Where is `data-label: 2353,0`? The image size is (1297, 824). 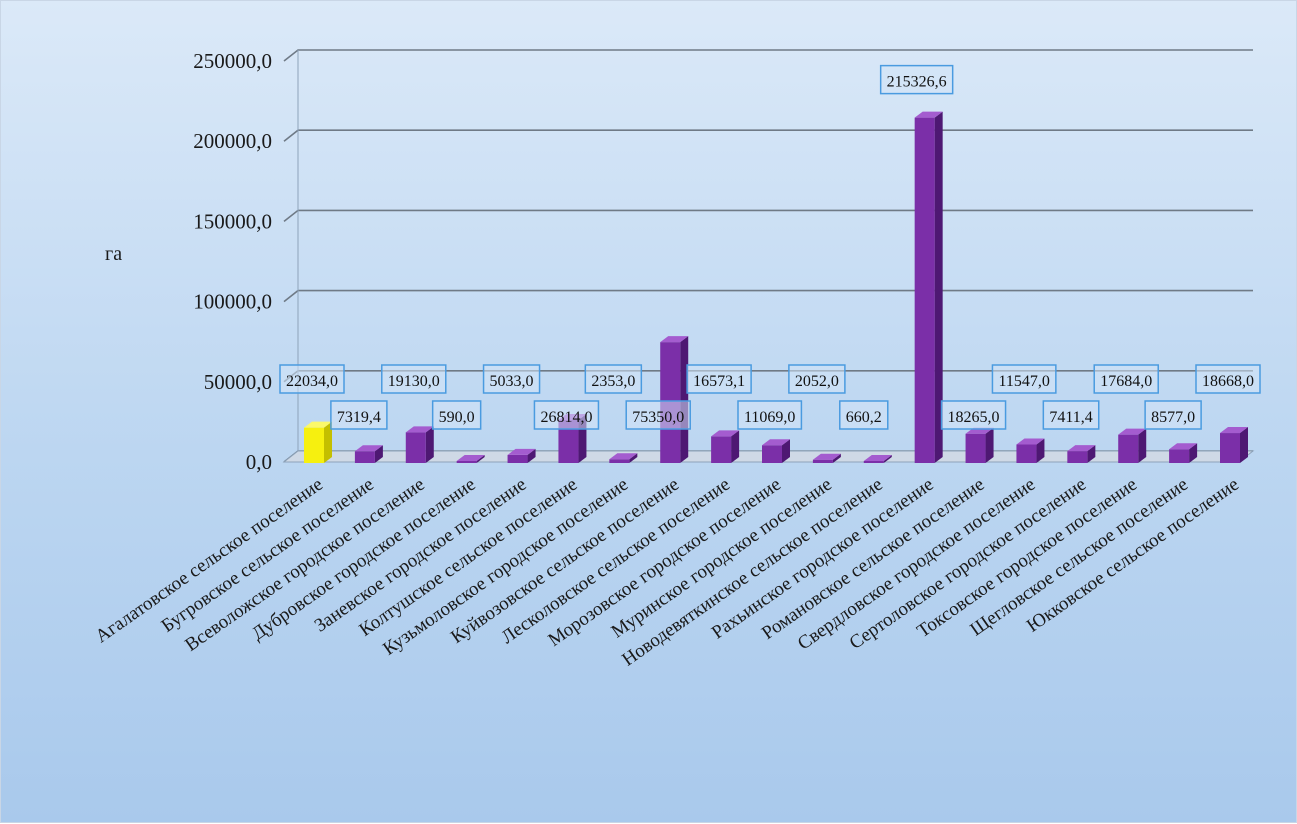 data-label: 2353,0 is located at coordinates (613, 379).